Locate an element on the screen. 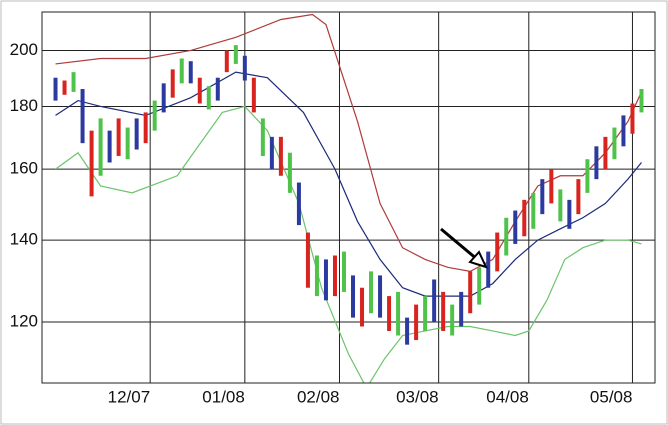 The width and height of the screenshot is (668, 425). x-tick-label: 12/07 is located at coordinates (129, 396).